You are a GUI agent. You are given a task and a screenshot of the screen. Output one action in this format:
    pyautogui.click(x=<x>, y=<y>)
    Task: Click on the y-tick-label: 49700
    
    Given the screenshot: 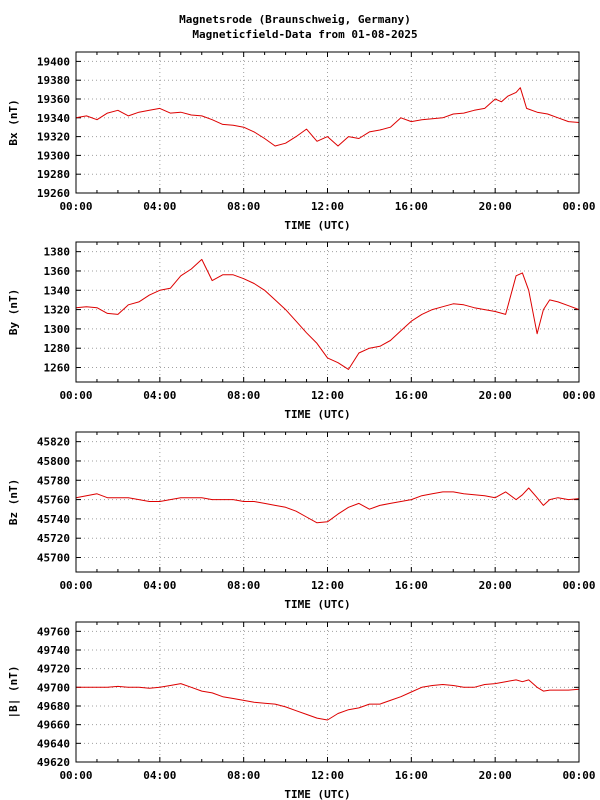 What is the action you would take?
    pyautogui.click(x=53, y=687)
    